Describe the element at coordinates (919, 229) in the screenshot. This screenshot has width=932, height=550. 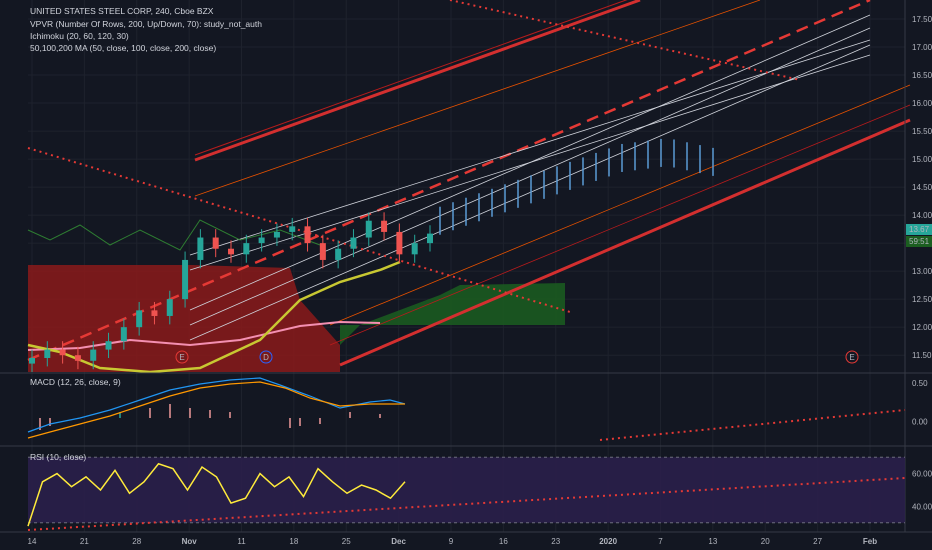
I see `last-price-value: 13.67` at that location.